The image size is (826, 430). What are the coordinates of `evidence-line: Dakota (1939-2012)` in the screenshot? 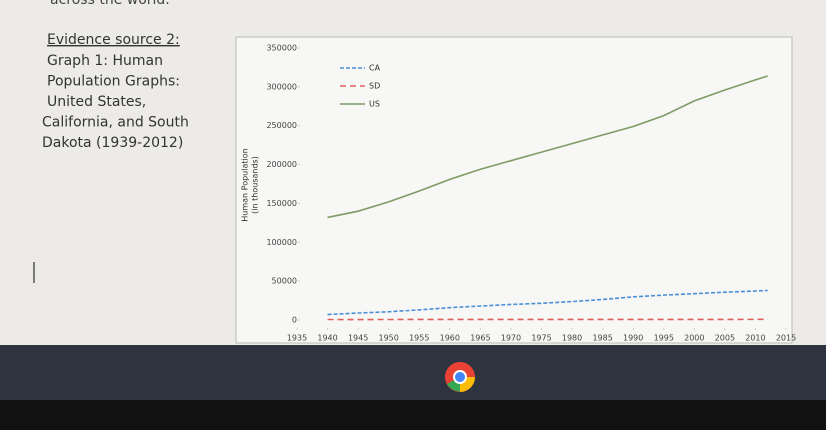 It's located at (112, 143).